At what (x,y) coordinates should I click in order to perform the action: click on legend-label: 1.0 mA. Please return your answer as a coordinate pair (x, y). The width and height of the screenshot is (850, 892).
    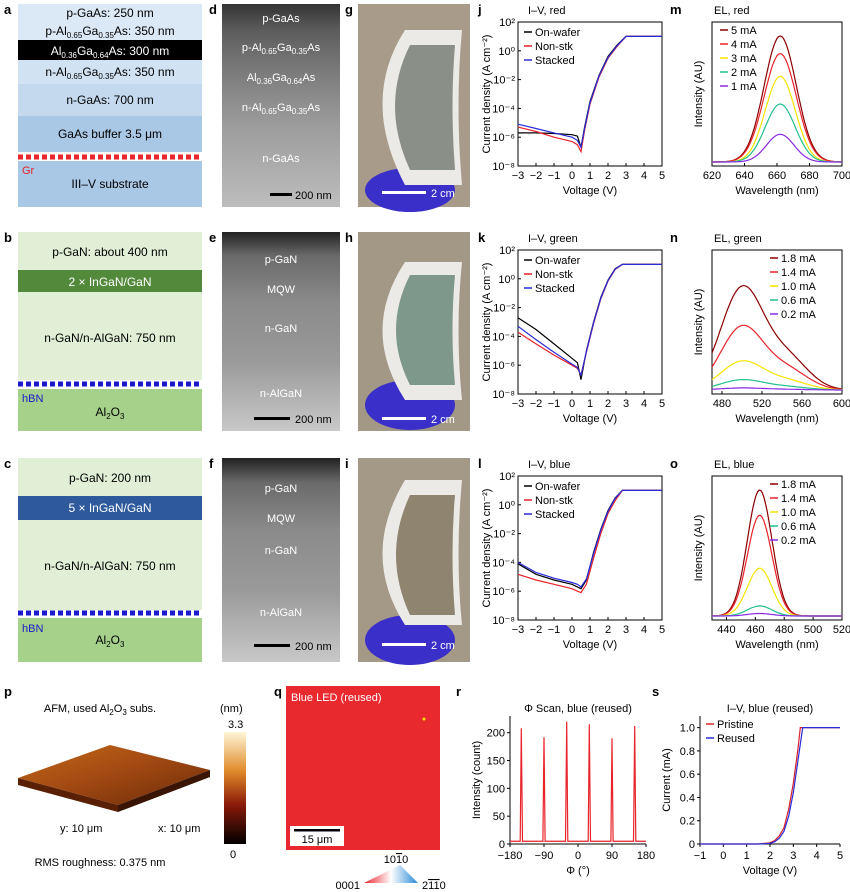
    Looking at the image, I should click on (799, 513).